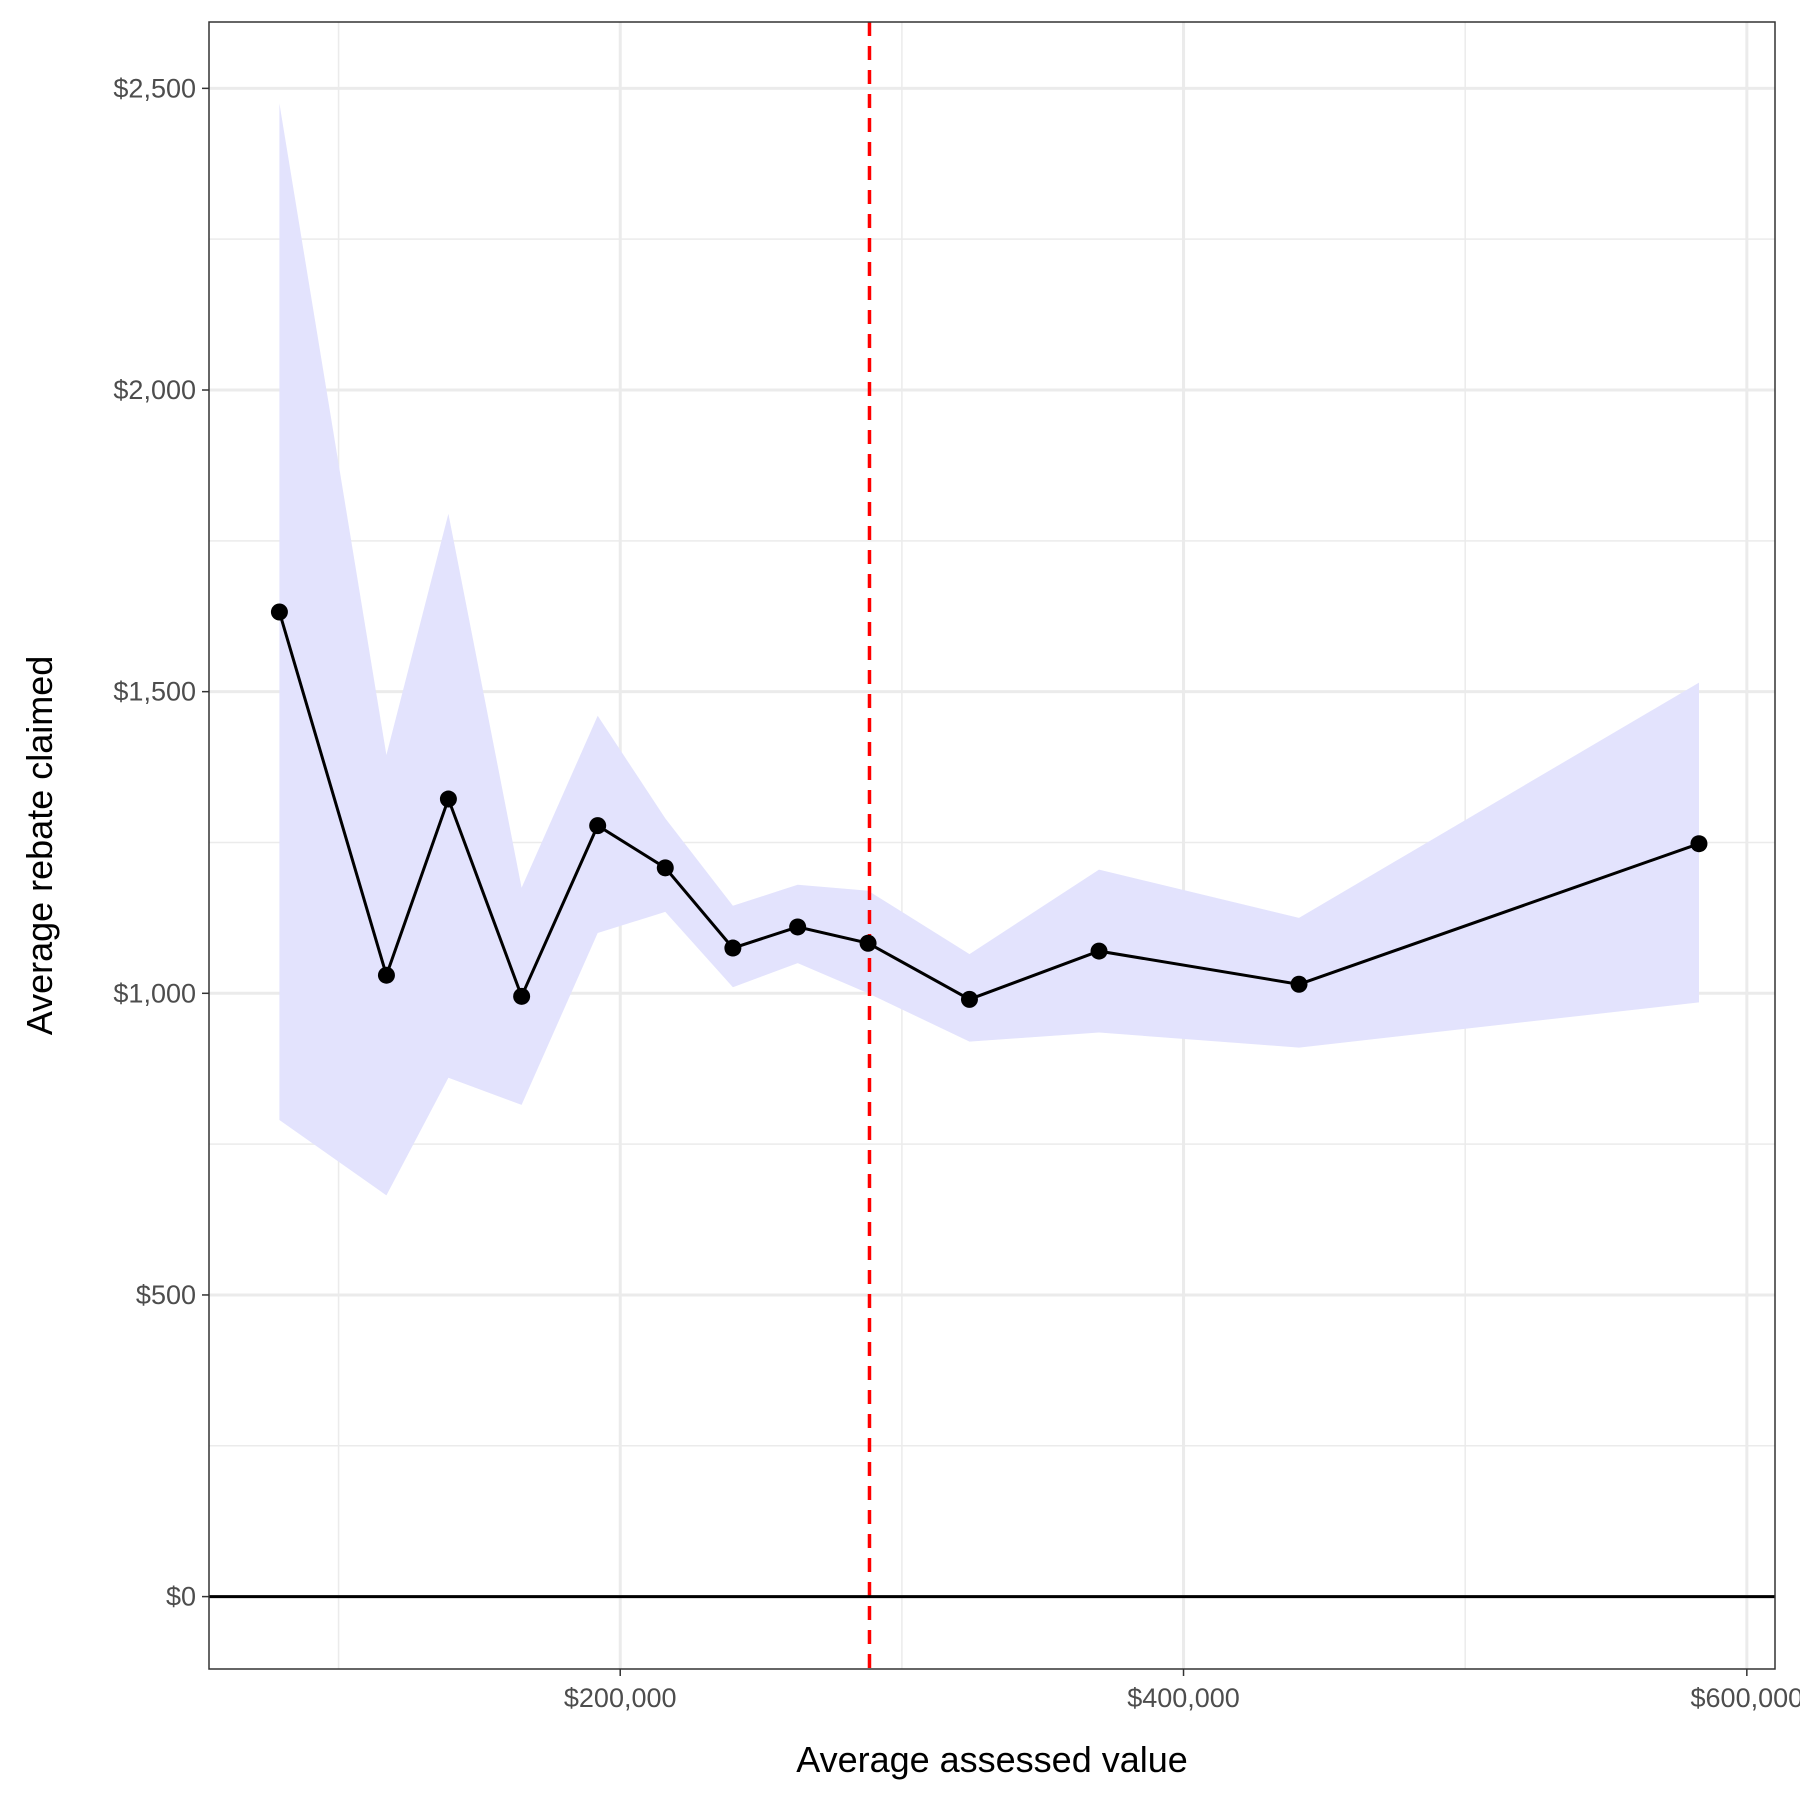 This screenshot has height=1800, width=1800. Describe the element at coordinates (161, 842) in the screenshot. I see `y-axis: $0 $500 $1,000 $1,500 $2,000 $2,500` at that location.